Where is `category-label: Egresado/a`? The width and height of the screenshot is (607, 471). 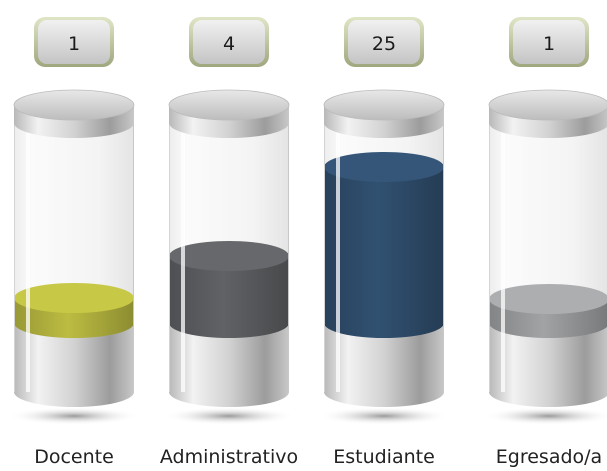
category-label: Egresado/a is located at coordinates (549, 457).